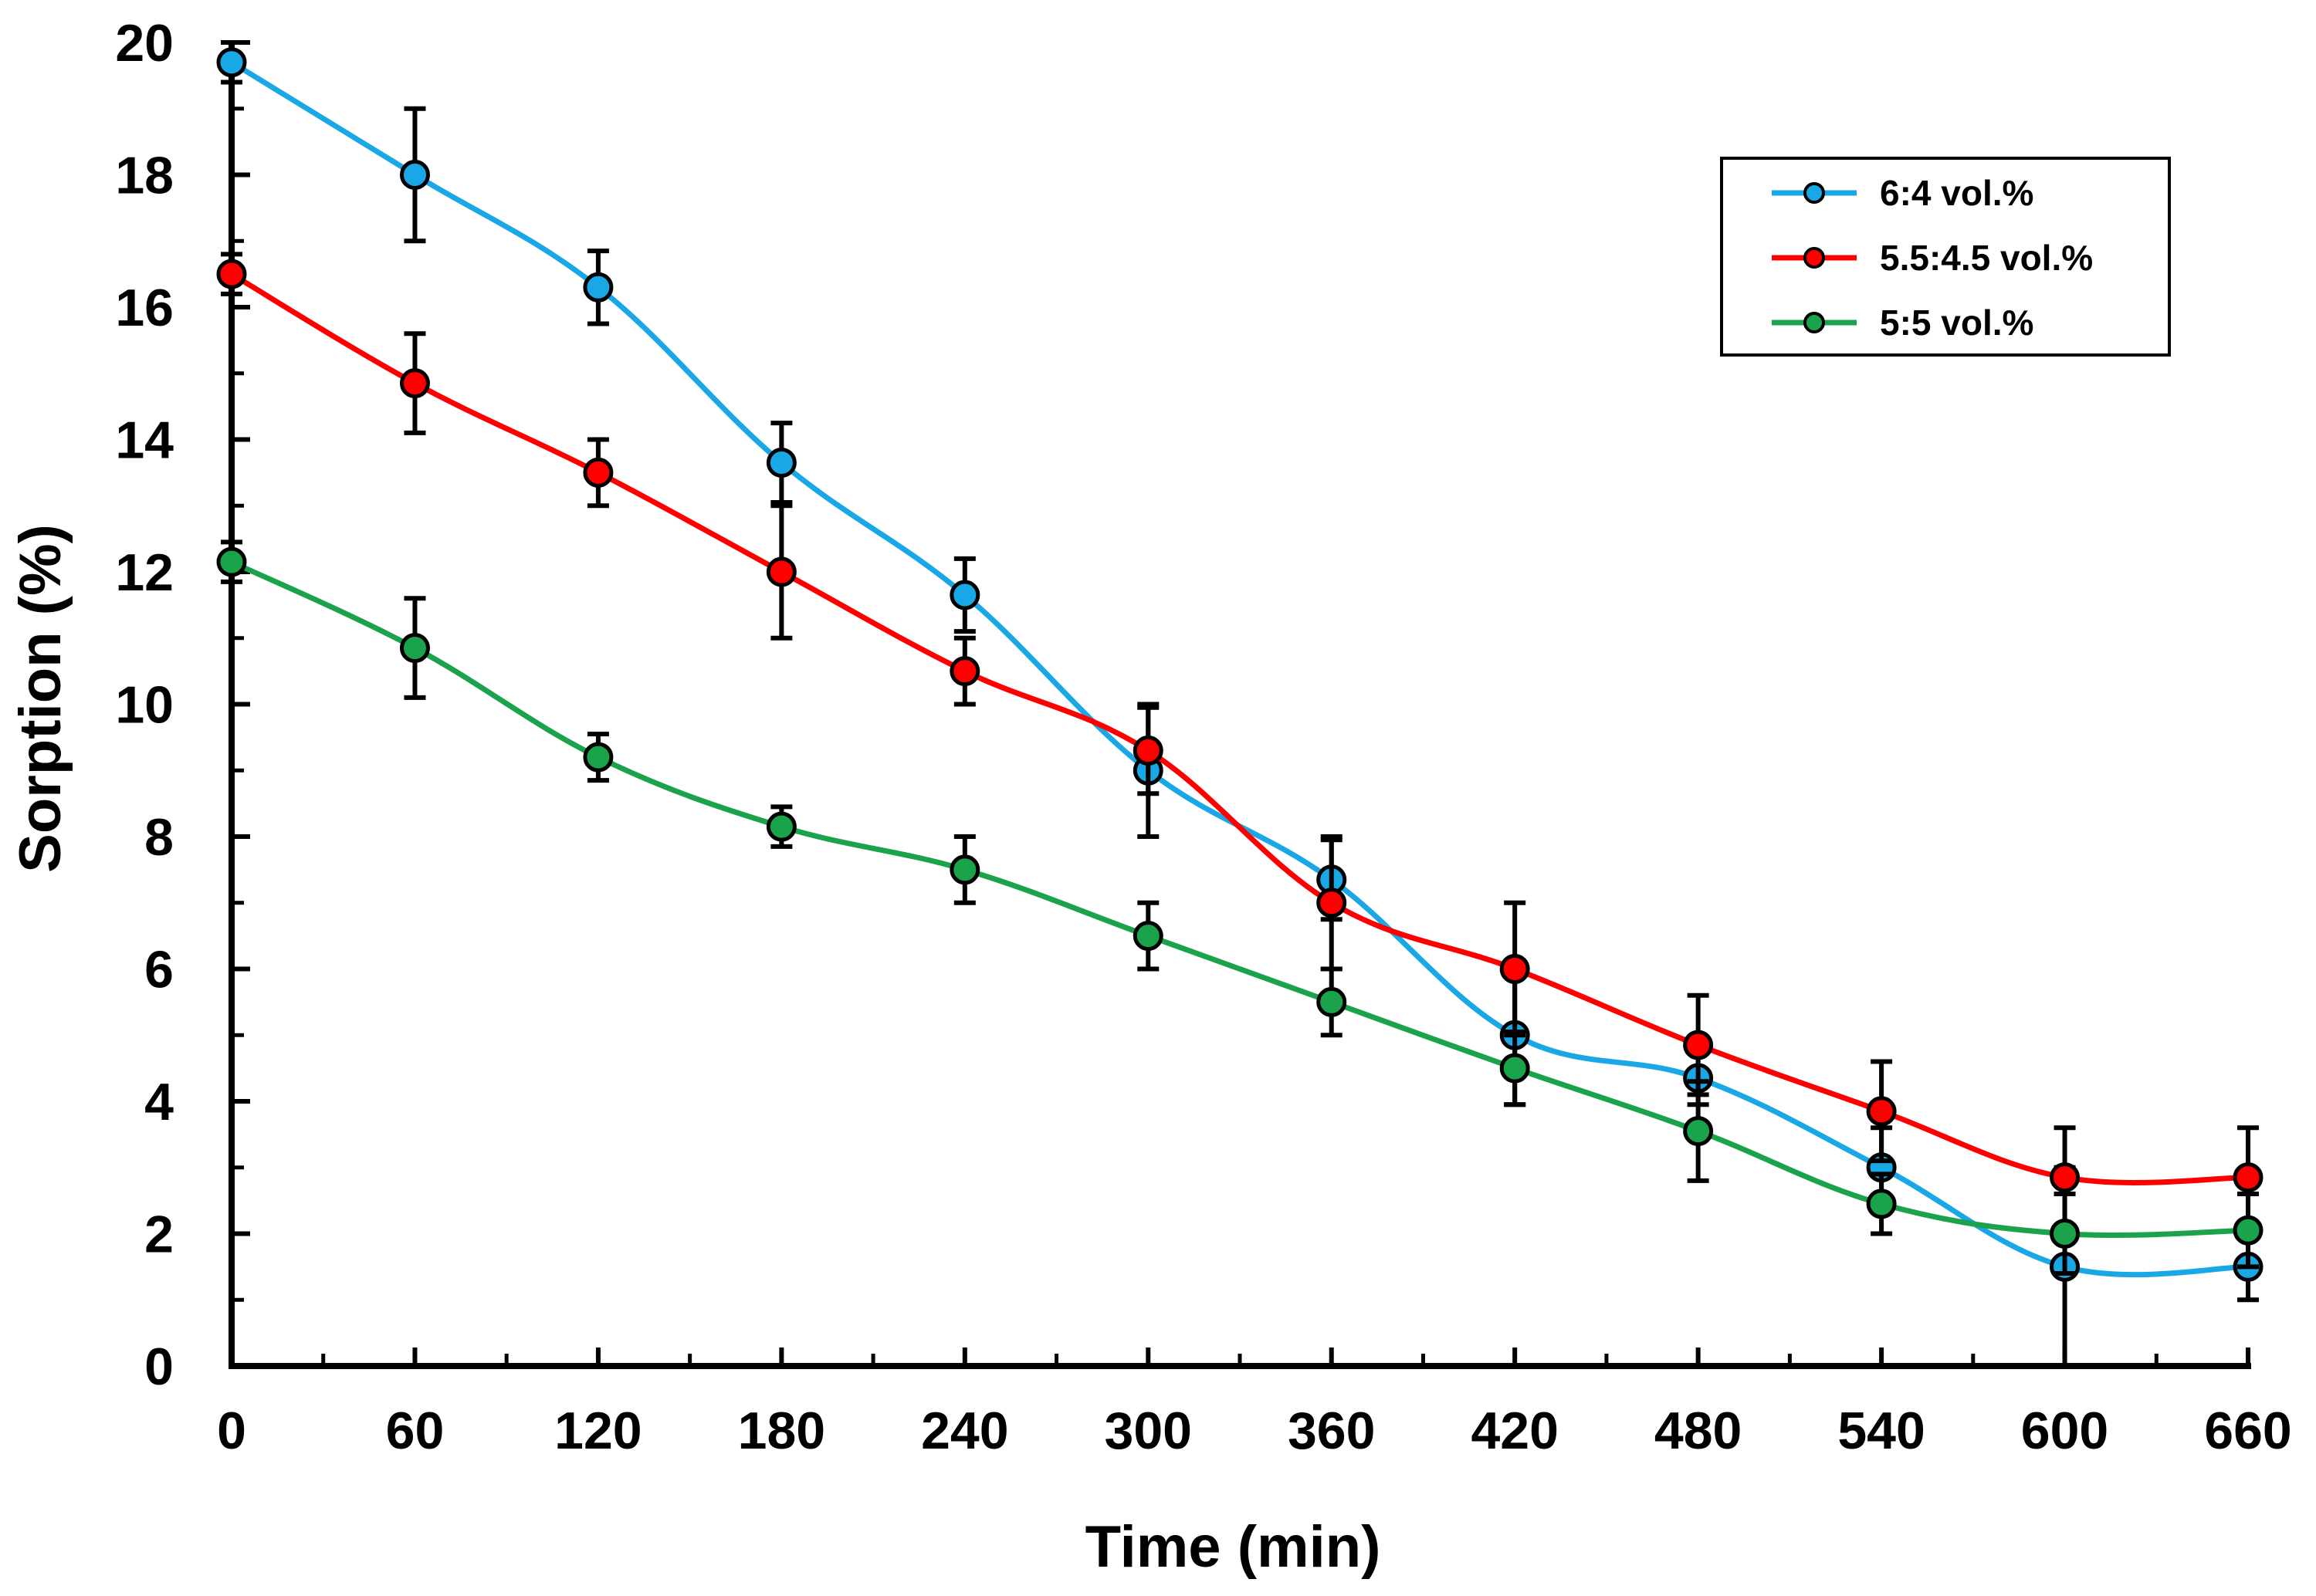 The image size is (2316, 1596). I want to click on x-tick-label: 300, so click(1148, 1431).